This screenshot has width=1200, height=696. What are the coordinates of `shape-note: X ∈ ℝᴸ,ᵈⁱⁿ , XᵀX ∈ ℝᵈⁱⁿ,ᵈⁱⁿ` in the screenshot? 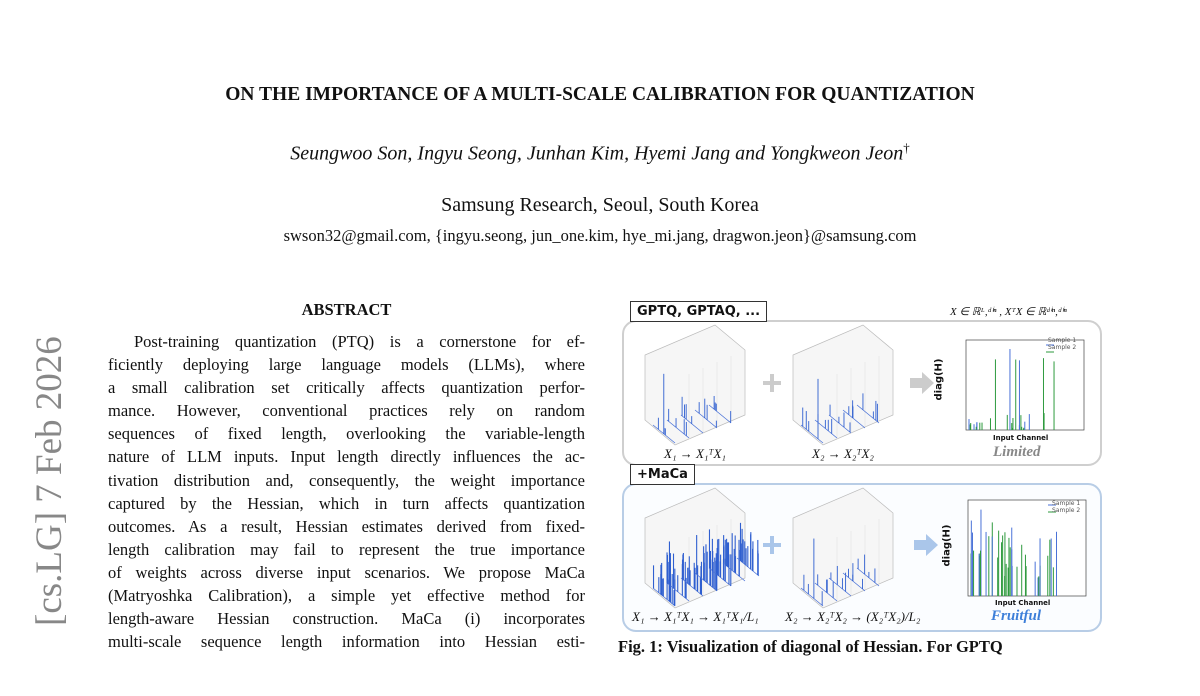 It's located at (1008, 312).